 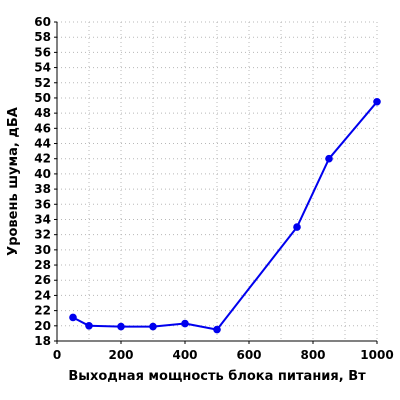 What do you see at coordinates (42, 113) in the screenshot?
I see `y-tick-label: 48` at bounding box center [42, 113].